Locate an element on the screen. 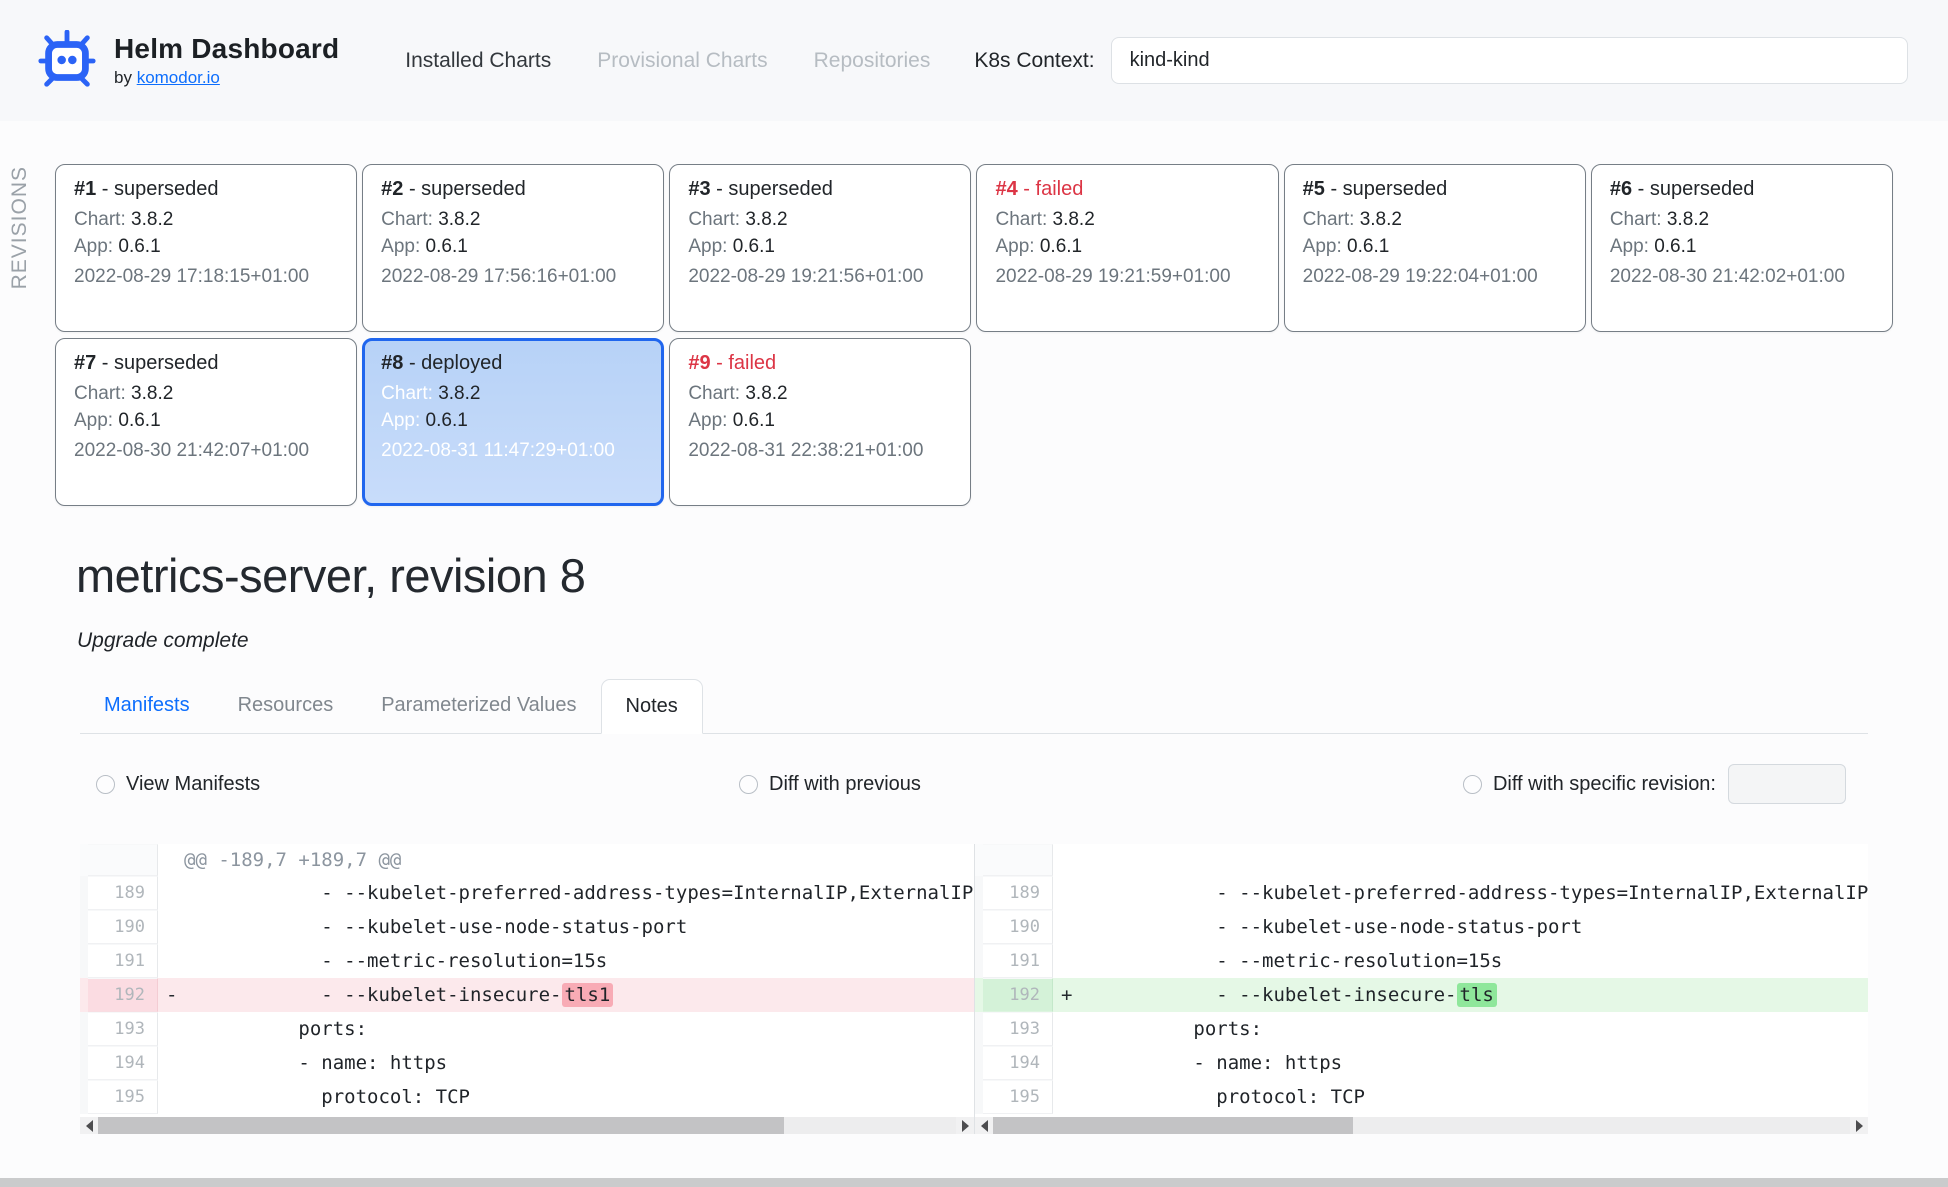 The image size is (1948, 1187). revision-card-title: #5 - superseded is located at coordinates (1375, 189).